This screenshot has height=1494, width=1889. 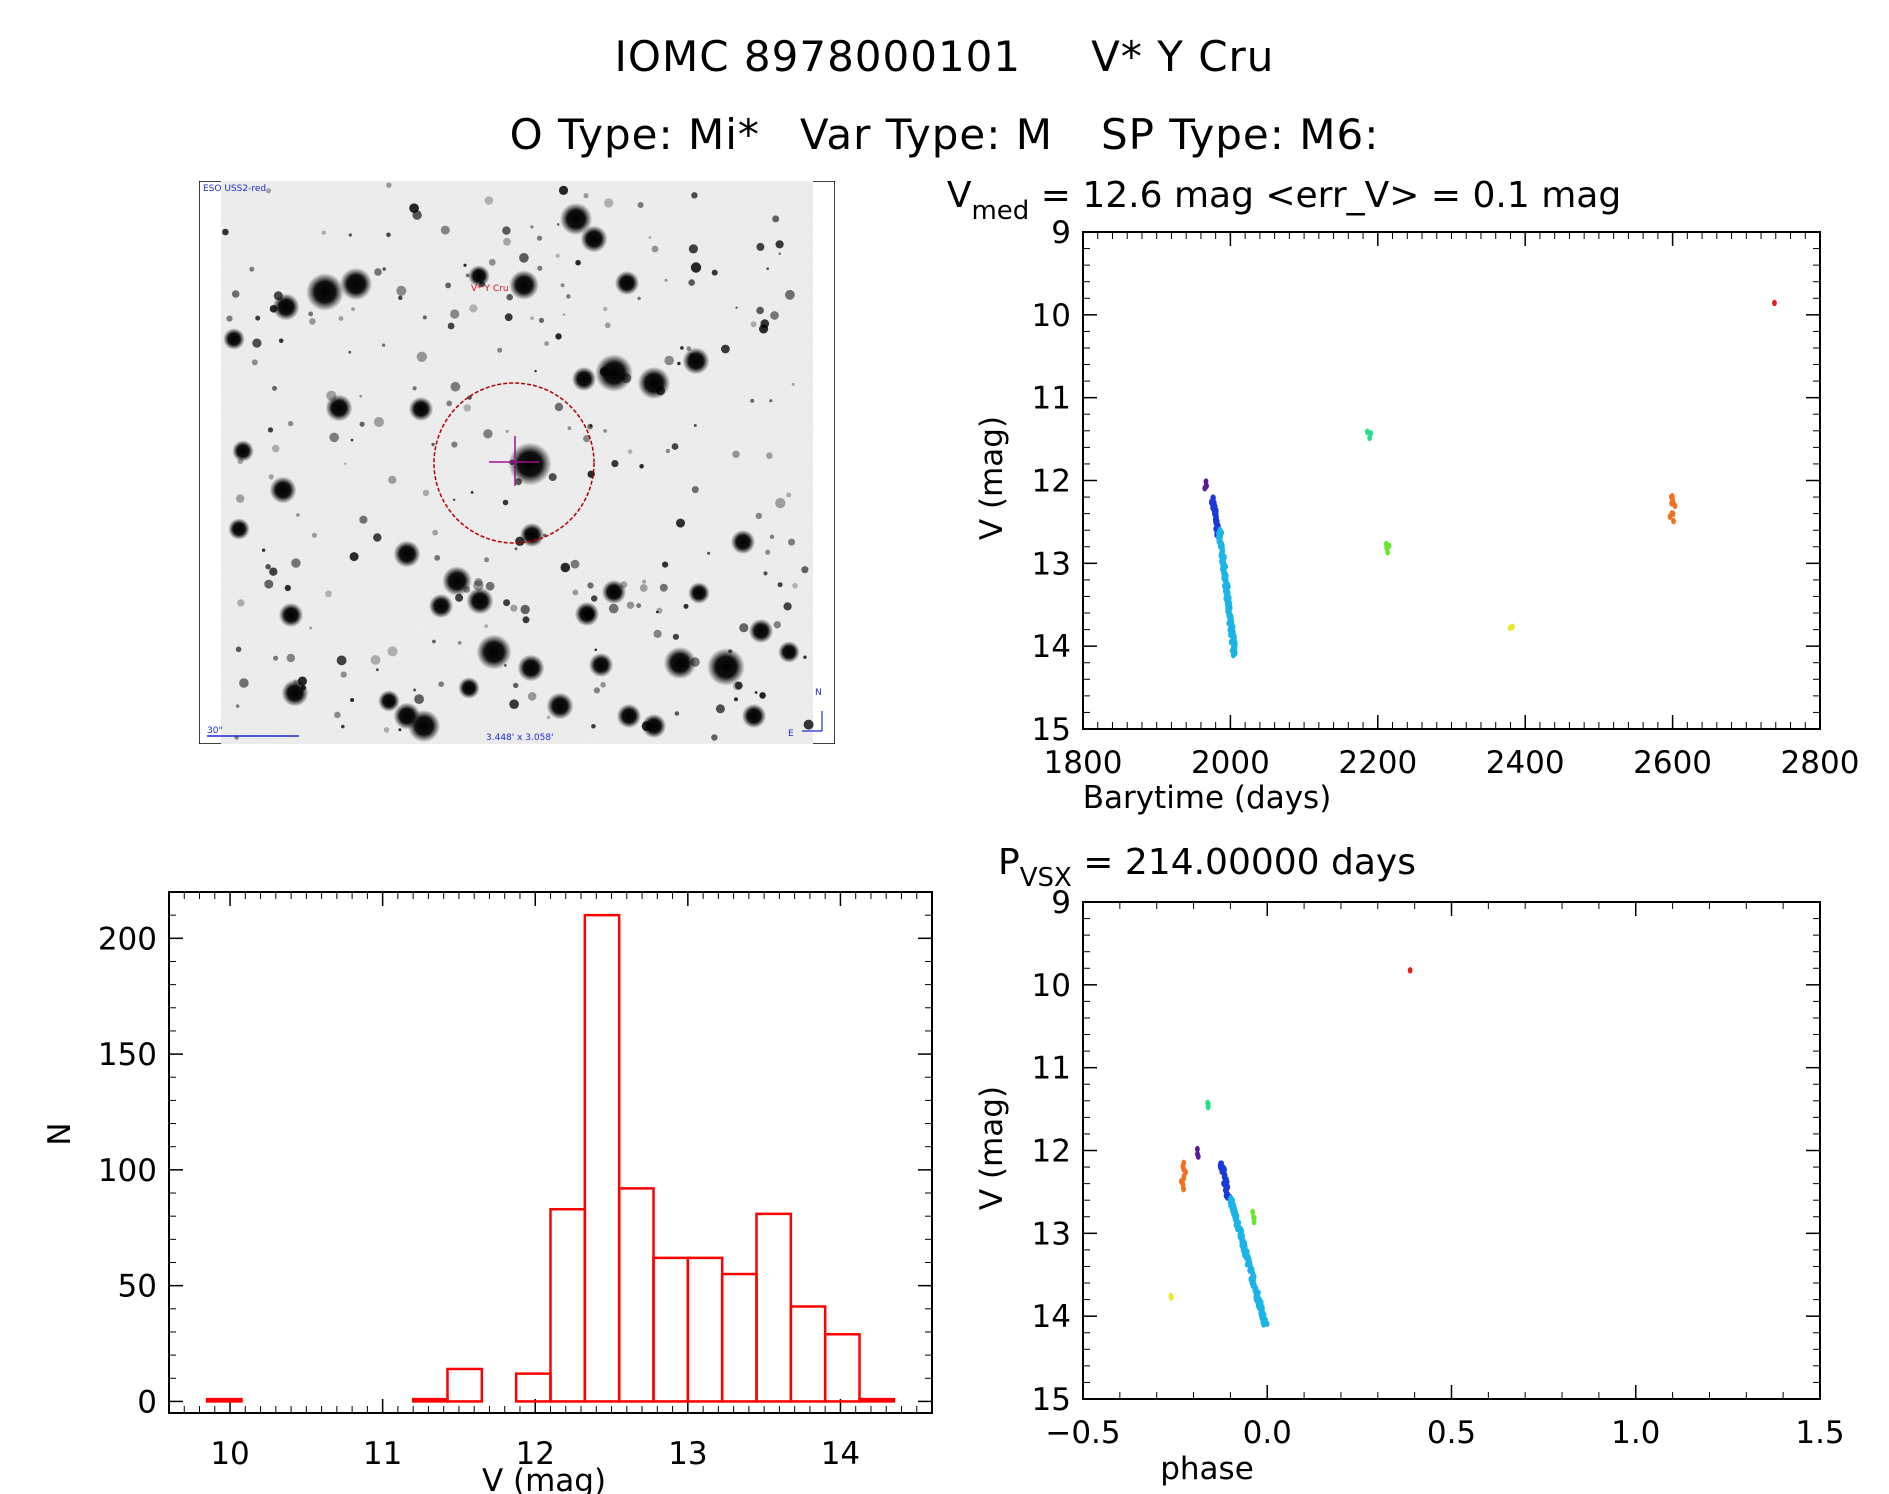 What do you see at coordinates (1183, 56) in the screenshot?
I see `star-name: V* Y Cru` at bounding box center [1183, 56].